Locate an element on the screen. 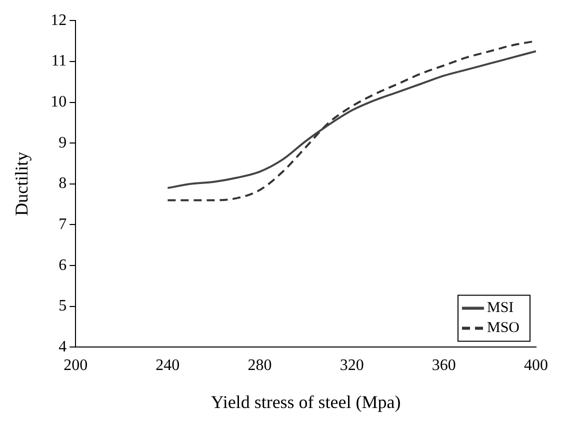 The image size is (564, 426). legend-label: MSI is located at coordinates (500, 308).